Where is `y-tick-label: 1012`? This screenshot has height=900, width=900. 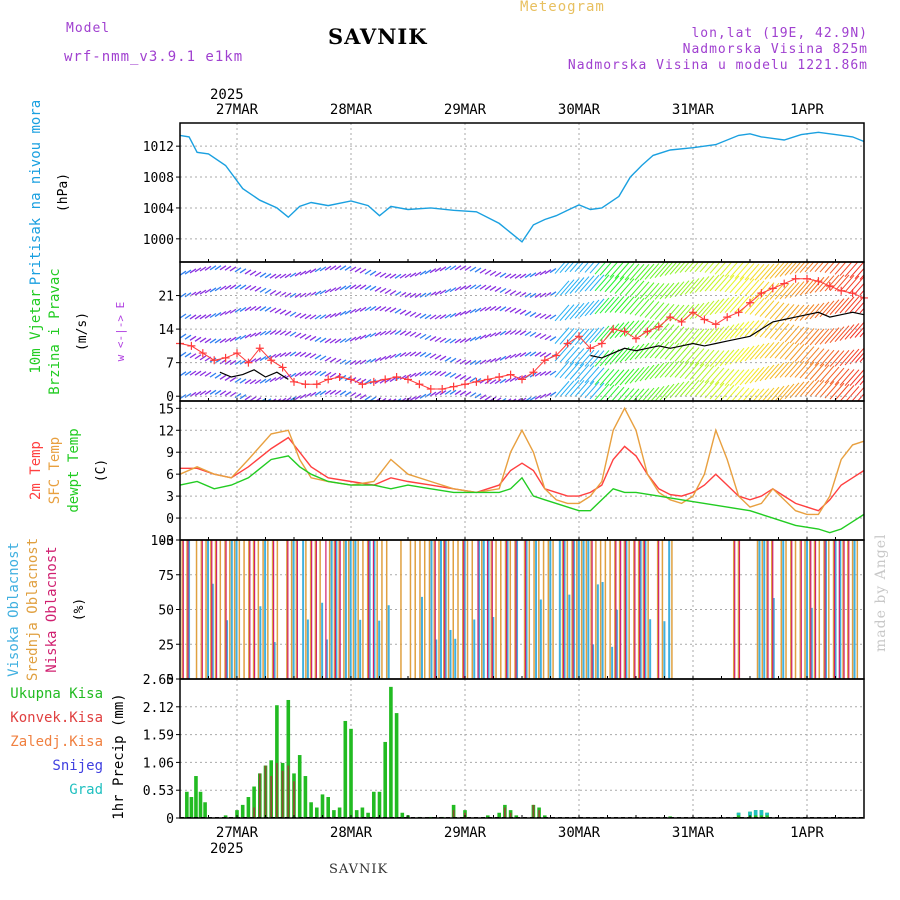 y-tick-label: 1012 is located at coordinates (158, 147).